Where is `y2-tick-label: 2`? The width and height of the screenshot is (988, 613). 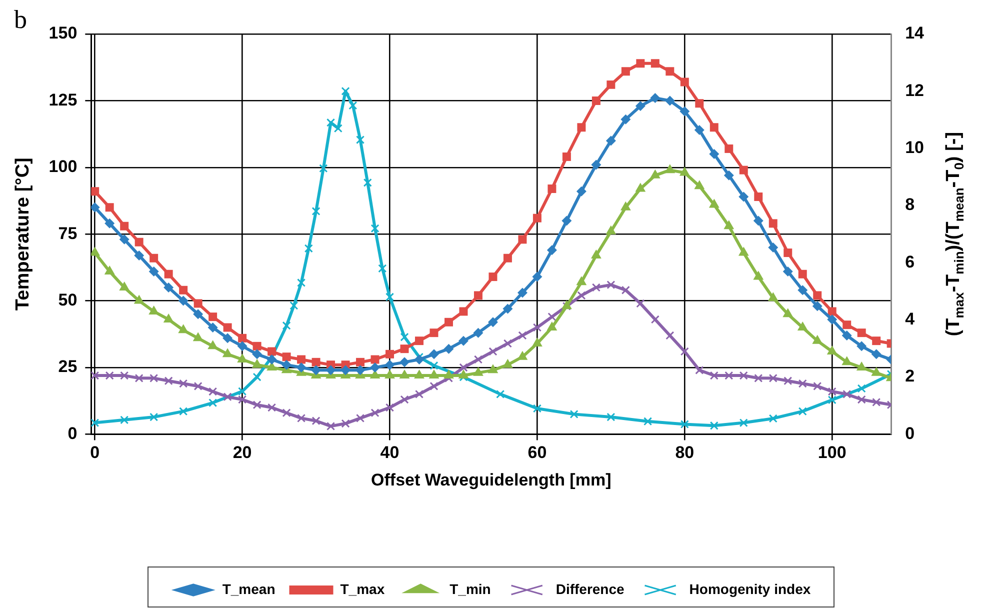 y2-tick-label: 2 is located at coordinates (910, 376).